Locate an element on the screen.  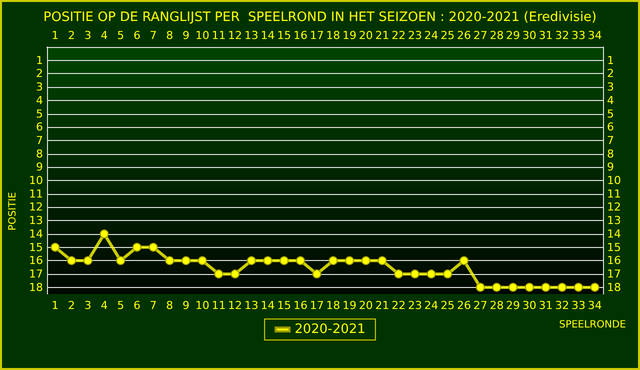
x2-tick-label: 7 is located at coordinates (153, 35).